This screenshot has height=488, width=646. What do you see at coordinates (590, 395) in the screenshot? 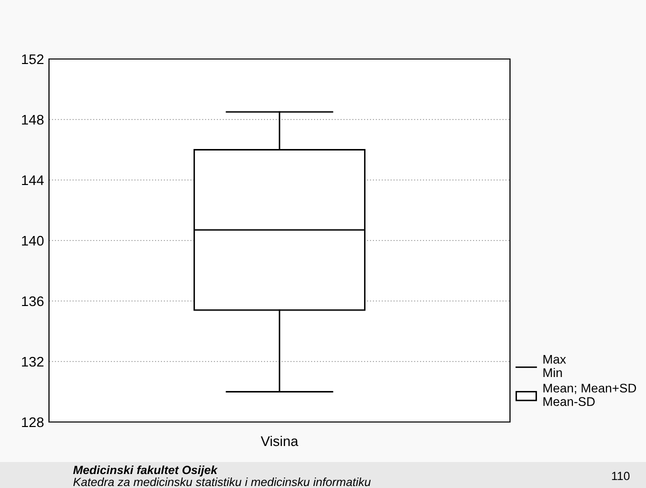
I see `legend-label: Mean; Mean+SD Mean-SD` at bounding box center [590, 395].